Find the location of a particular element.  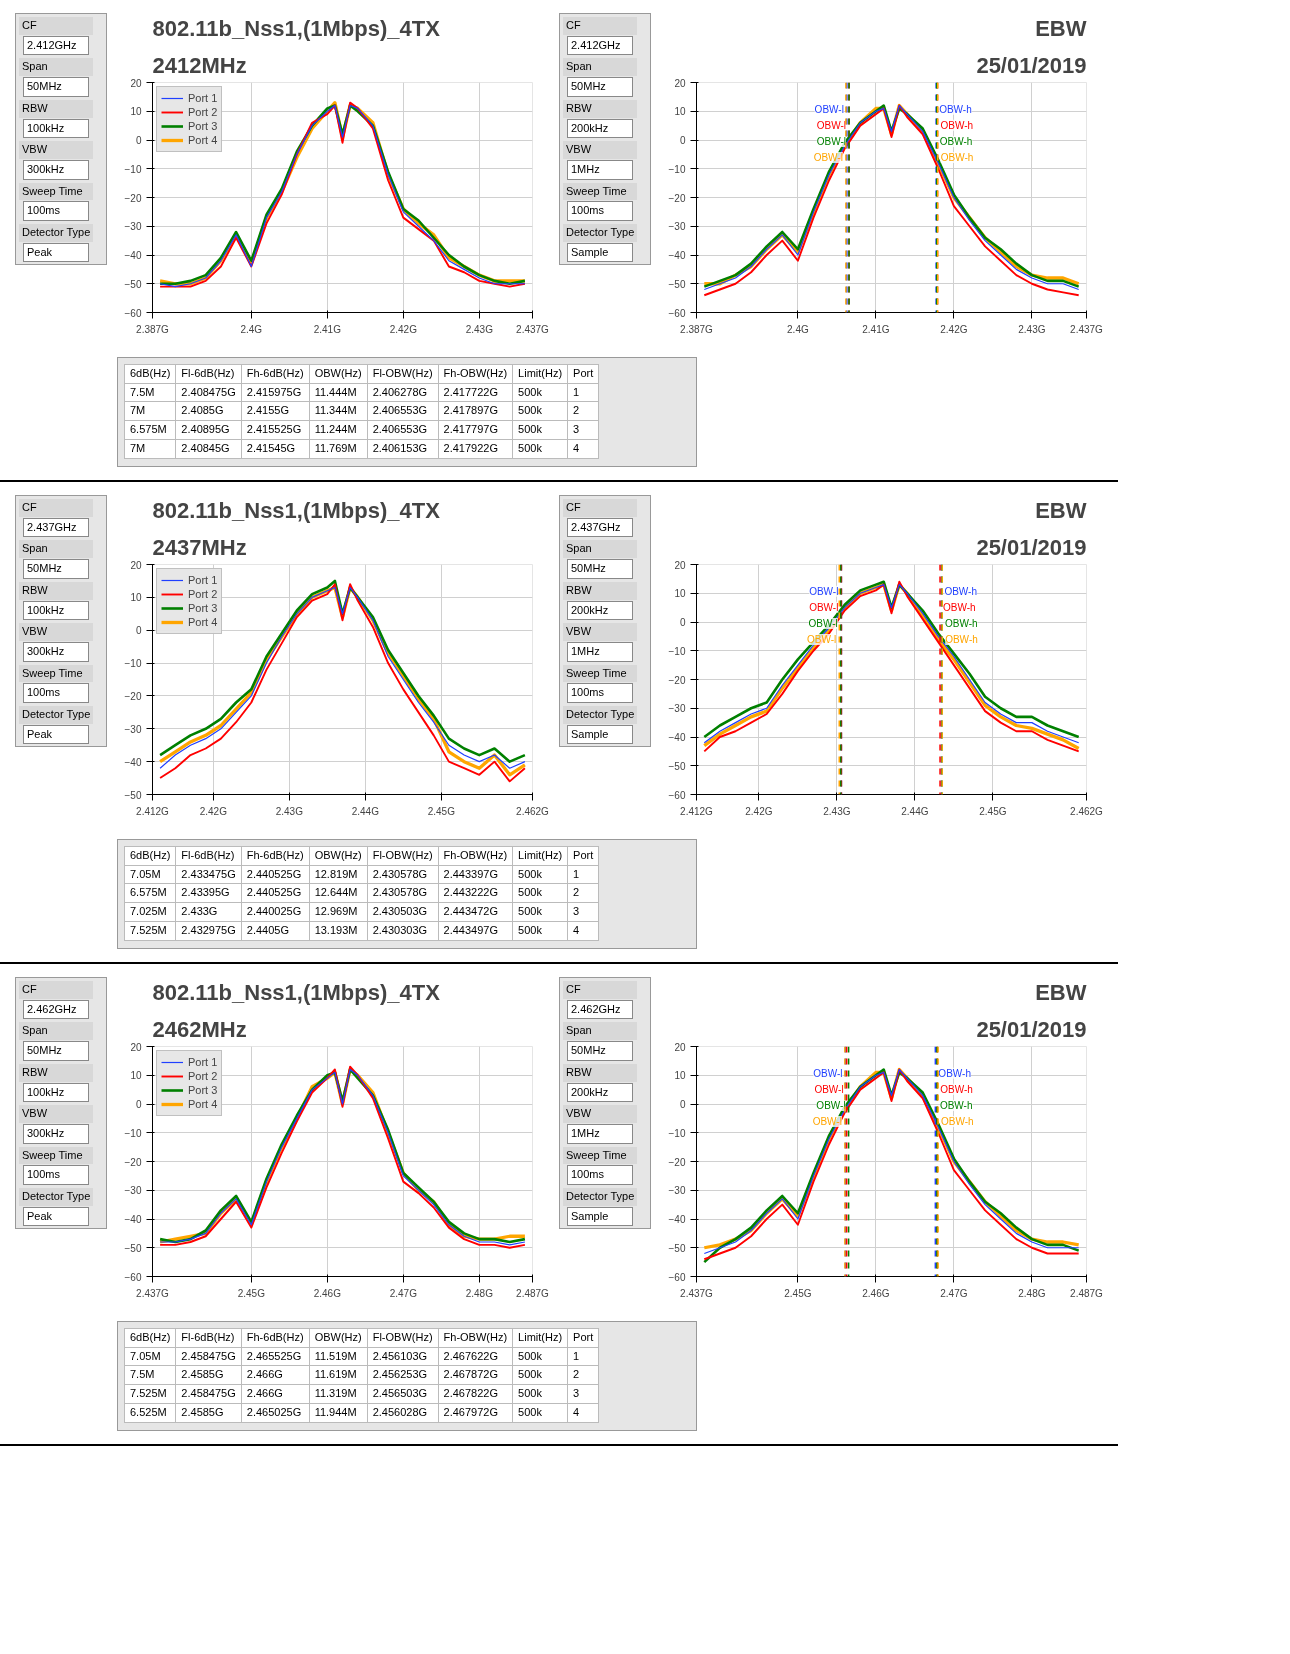

text: 6dB(Hz) is located at coordinates (150, 1338).